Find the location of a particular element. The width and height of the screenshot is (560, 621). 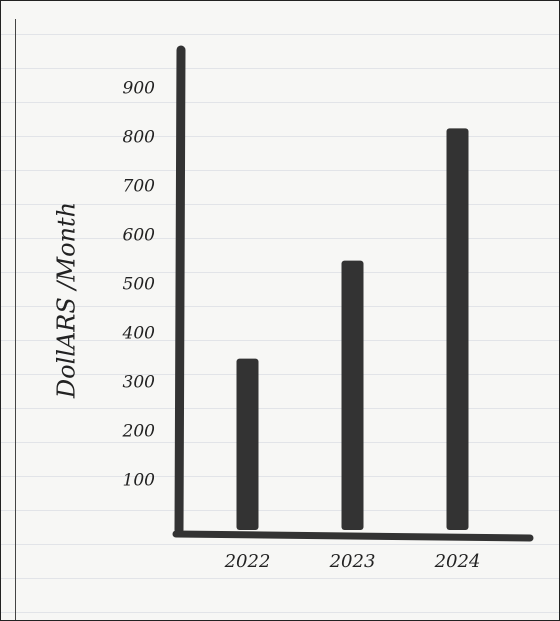

x-axis is located at coordinates (353, 536).